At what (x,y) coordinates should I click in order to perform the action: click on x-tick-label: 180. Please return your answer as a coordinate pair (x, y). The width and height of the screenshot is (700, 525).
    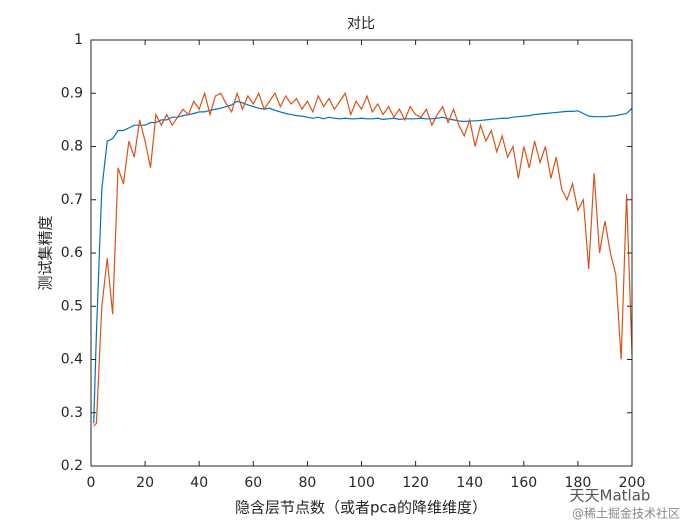
    Looking at the image, I should click on (578, 483).